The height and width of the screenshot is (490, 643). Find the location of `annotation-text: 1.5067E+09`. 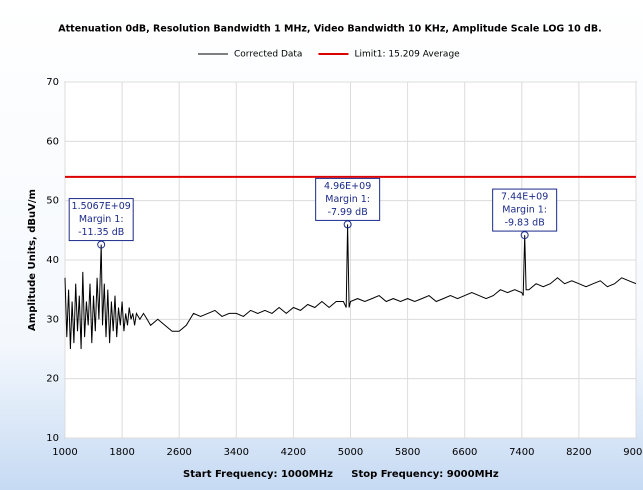

annotation-text: 1.5067E+09 is located at coordinates (101, 206).